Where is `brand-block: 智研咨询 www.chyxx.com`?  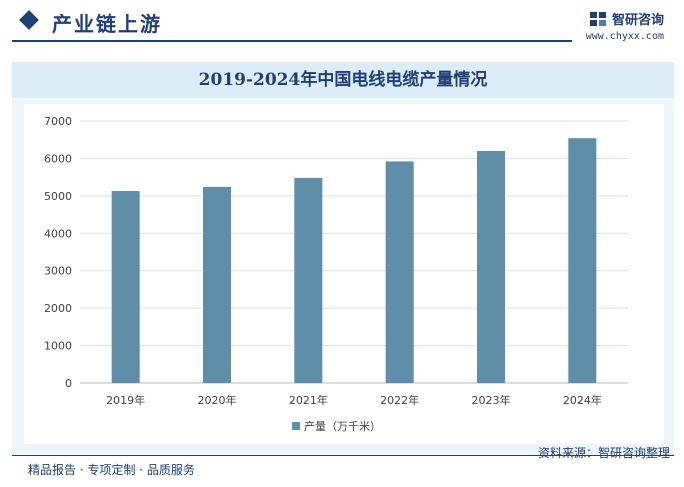
brand-block: 智研咨询 www.chyxx.com is located at coordinates (625, 25).